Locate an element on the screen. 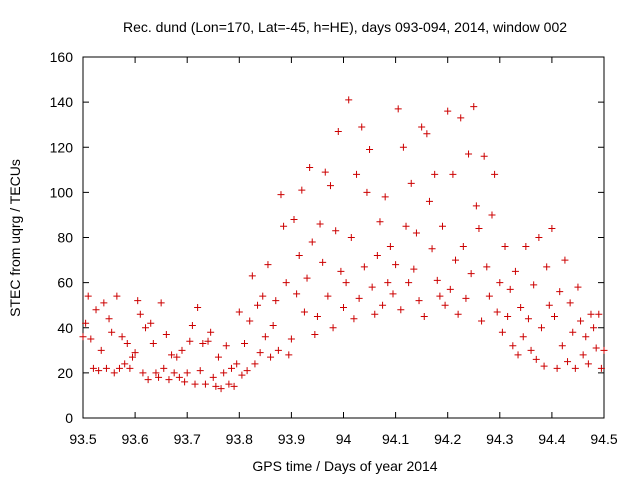 Image resolution: width=640 pixels, height=480 pixels. y-tick-label: 40 is located at coordinates (65, 328).